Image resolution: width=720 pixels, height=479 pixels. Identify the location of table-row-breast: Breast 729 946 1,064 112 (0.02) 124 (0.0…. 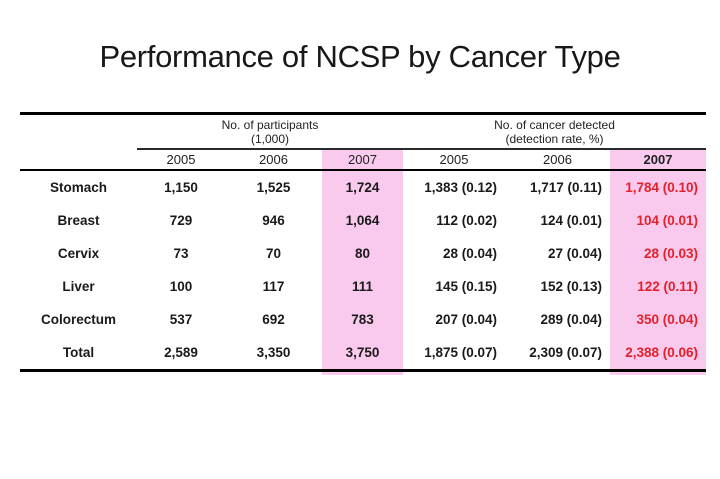
(363, 220).